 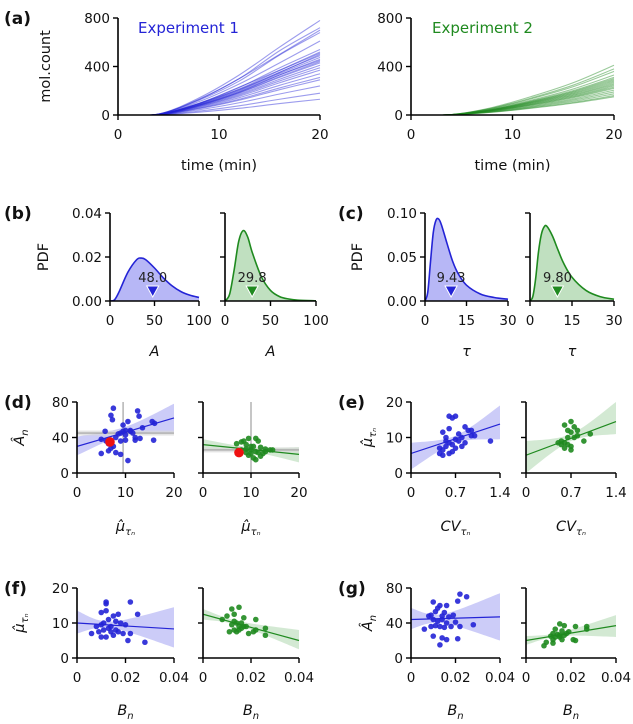 I want to click on x-tick-label: 15, so click(x=466, y=321).